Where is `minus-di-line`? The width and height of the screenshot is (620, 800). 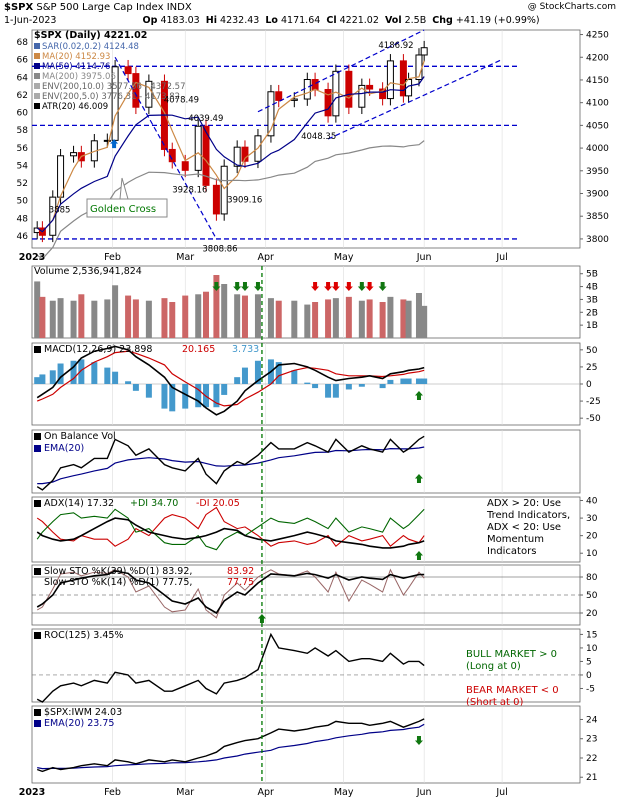 minus-di-line is located at coordinates (230, 526).